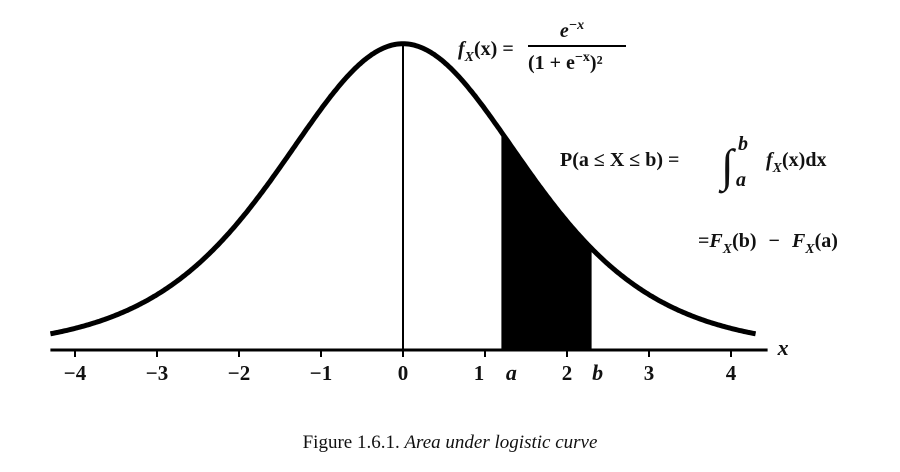  Describe the element at coordinates (715, 241) in the screenshot. I see `cdf-F1: F` at that location.